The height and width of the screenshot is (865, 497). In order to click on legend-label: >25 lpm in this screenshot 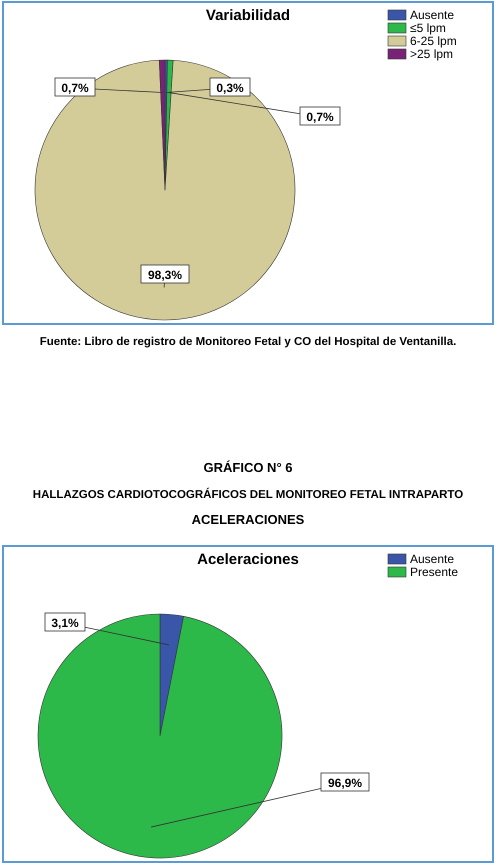, I will do `click(432, 54)`.